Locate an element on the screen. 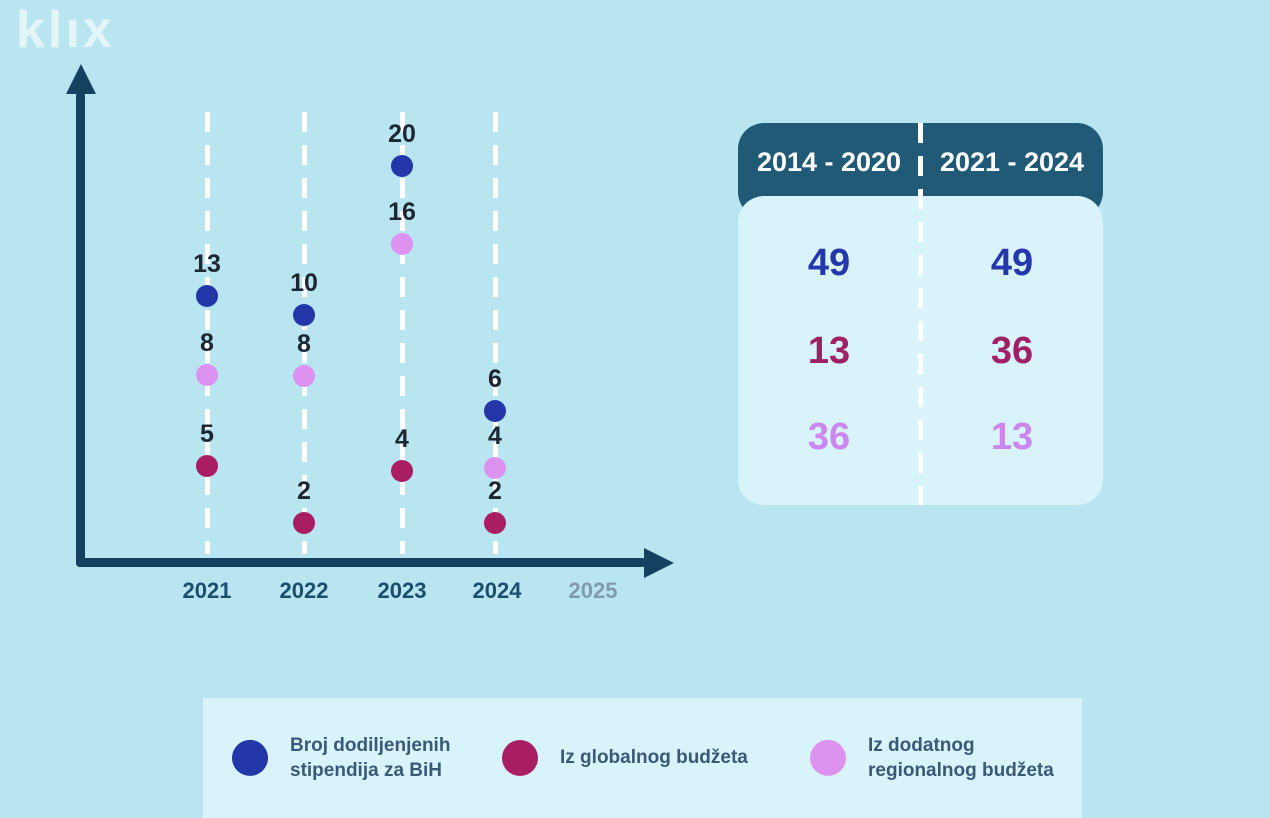 Image resolution: width=1270 pixels, height=818 pixels. x-tick-2024: 2024 is located at coordinates (497, 590).